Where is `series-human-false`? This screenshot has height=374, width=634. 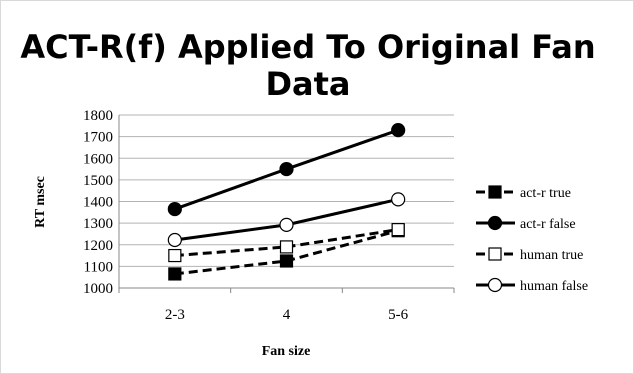 series-human-false is located at coordinates (286, 220).